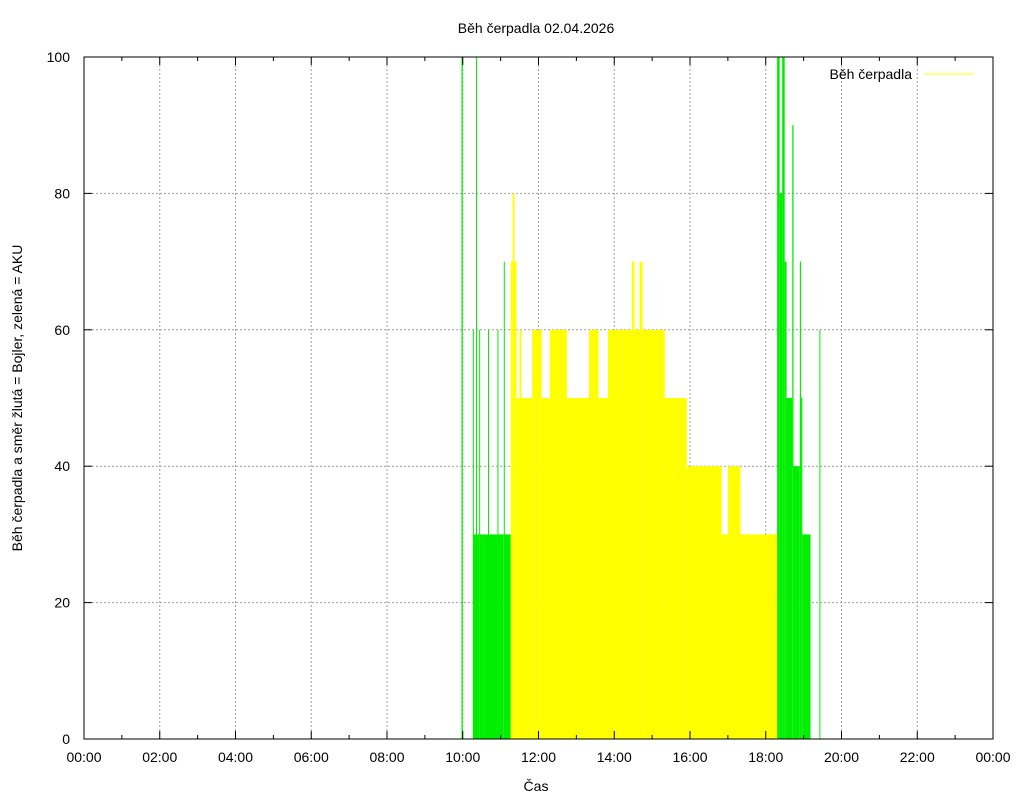  What do you see at coordinates (765, 757) in the screenshot?
I see `x-tick-label: 18:00` at bounding box center [765, 757].